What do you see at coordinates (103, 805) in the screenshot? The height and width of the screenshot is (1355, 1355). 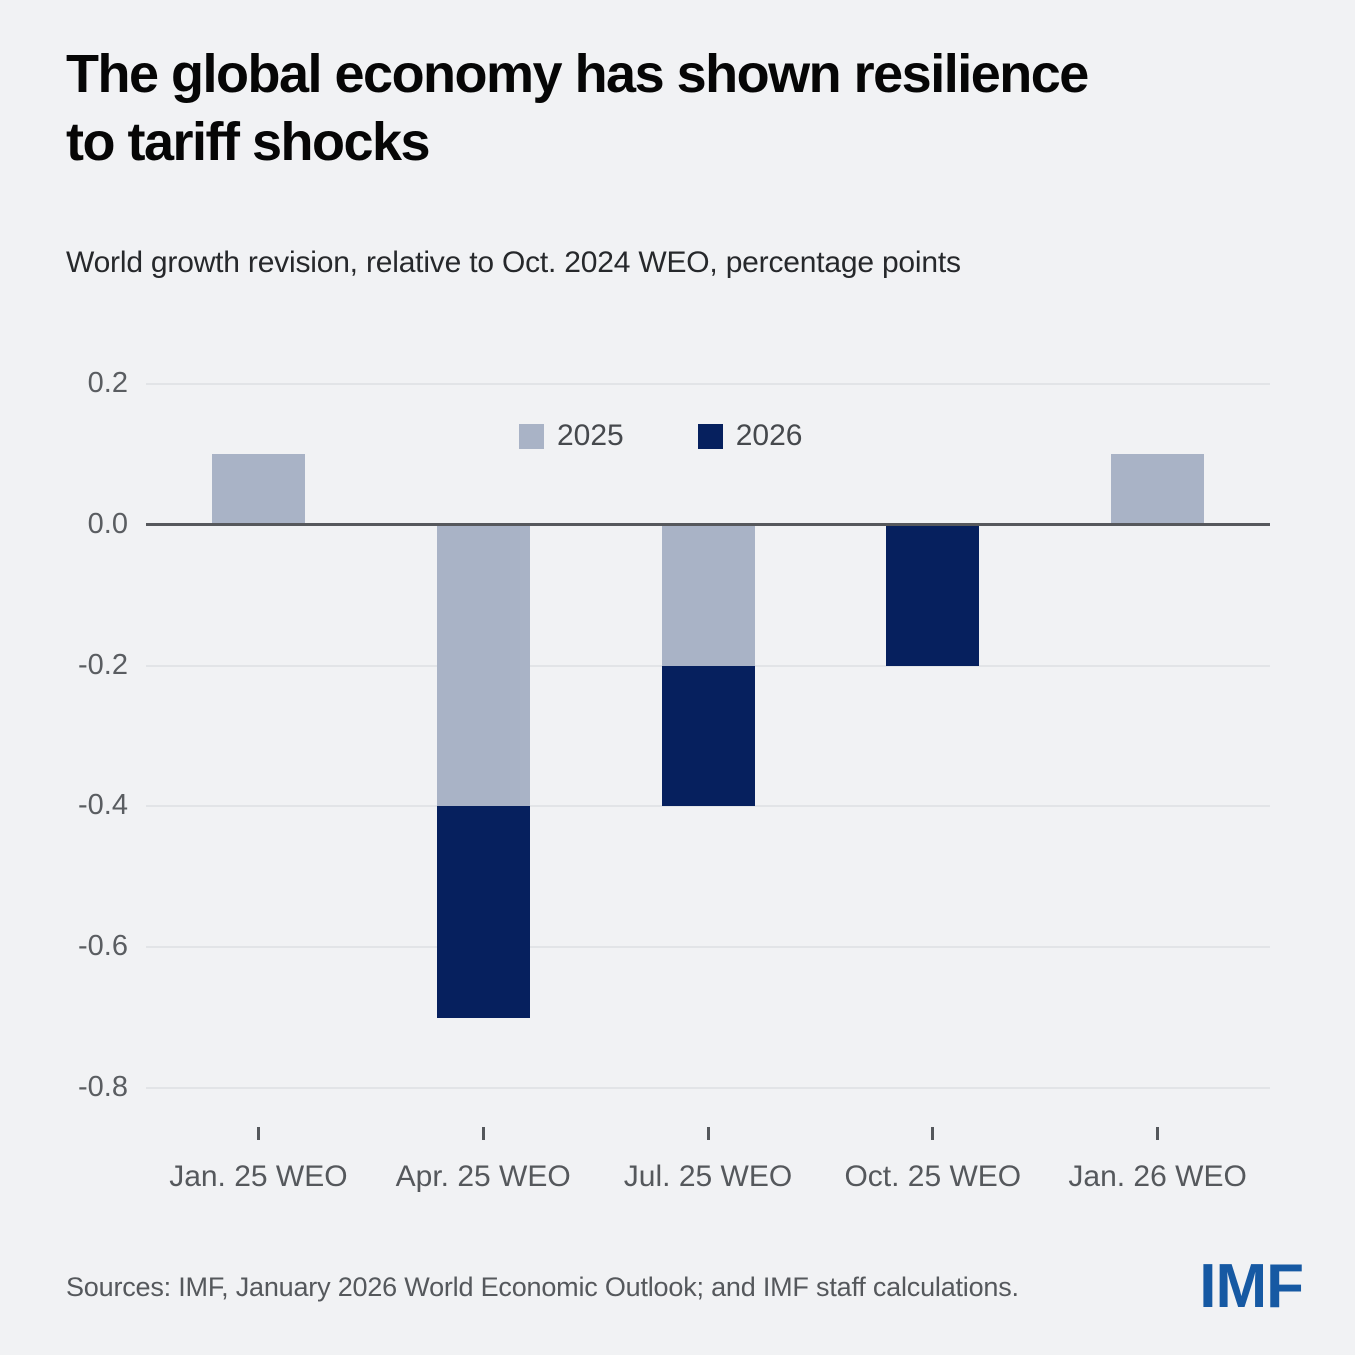 I see `y-tick-label: -0.4` at bounding box center [103, 805].